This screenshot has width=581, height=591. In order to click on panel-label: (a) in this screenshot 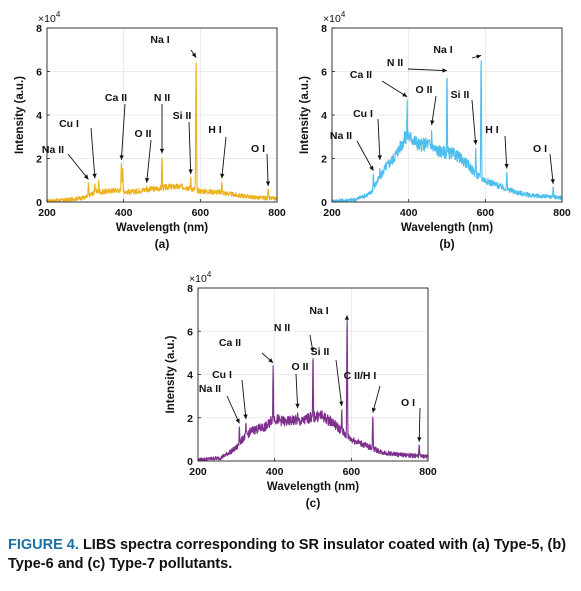, I will do `click(162, 244)`.